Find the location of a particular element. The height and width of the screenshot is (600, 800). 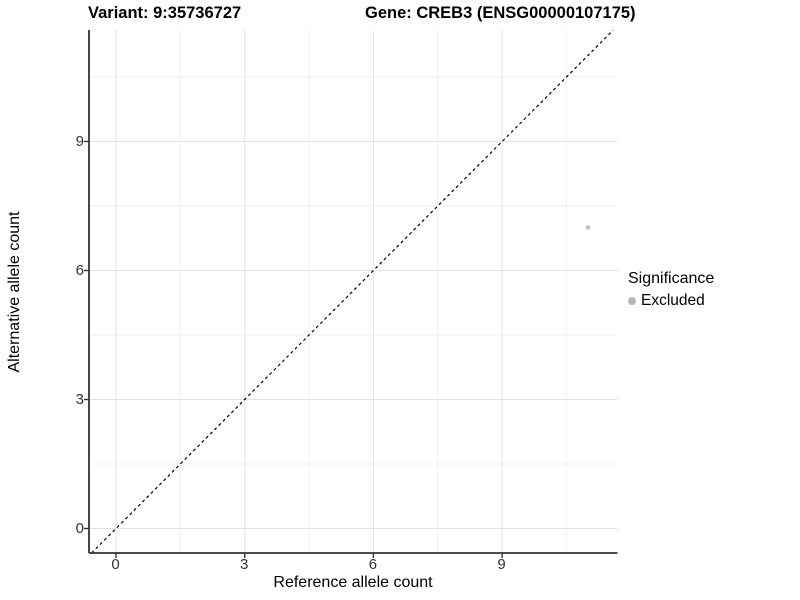

legend-title: Significance is located at coordinates (671, 278).